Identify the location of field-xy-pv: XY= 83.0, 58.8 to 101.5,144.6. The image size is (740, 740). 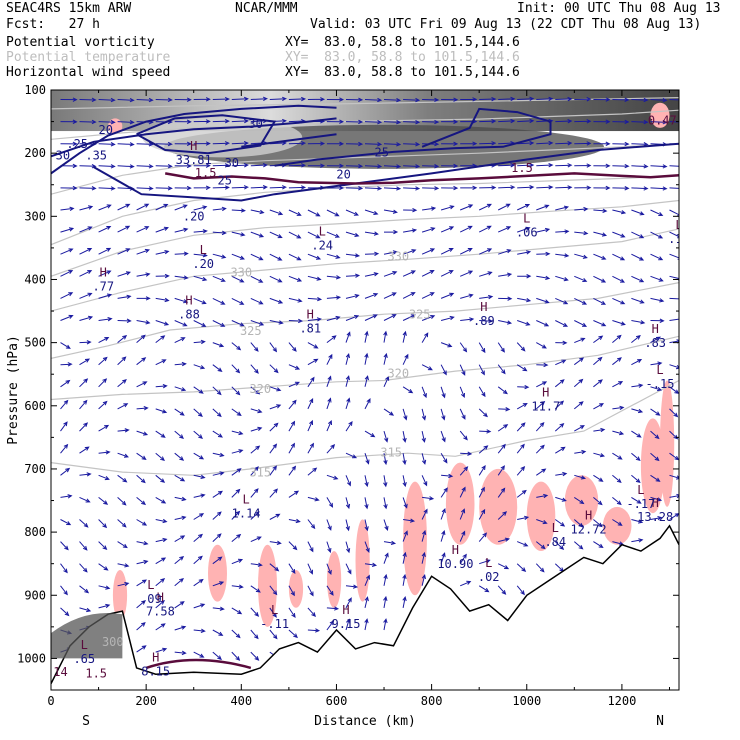
(402, 42).